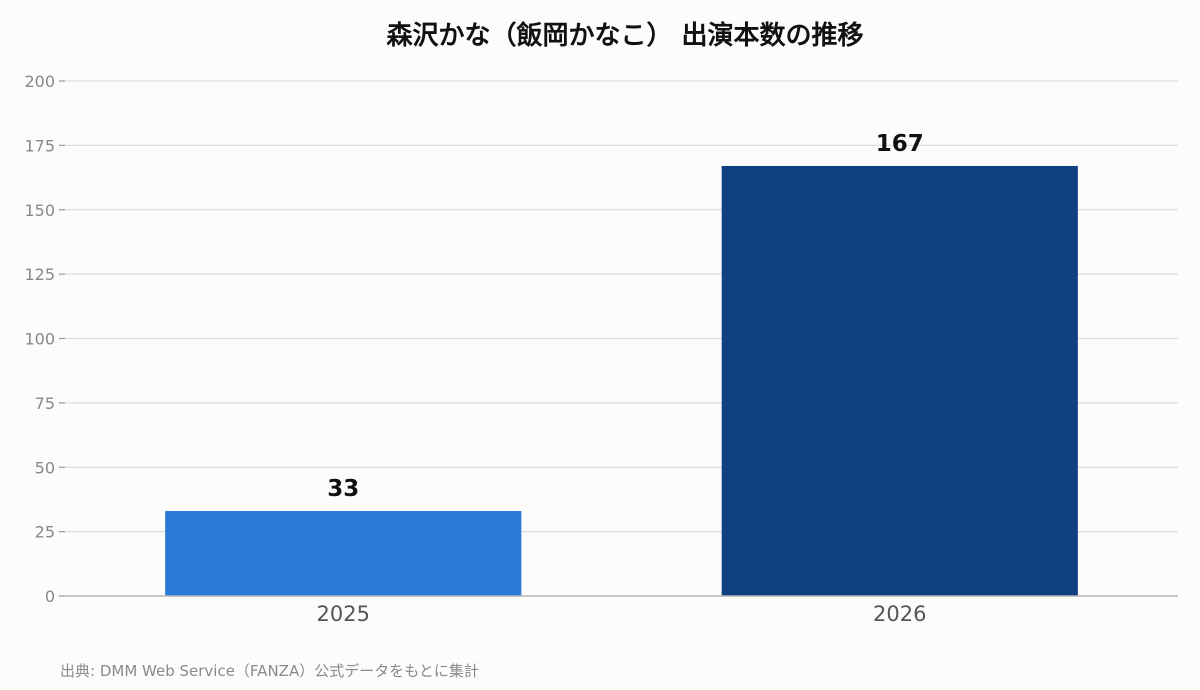 The image size is (1200, 690). I want to click on x-axis: 2025 2026, so click(622, 614).